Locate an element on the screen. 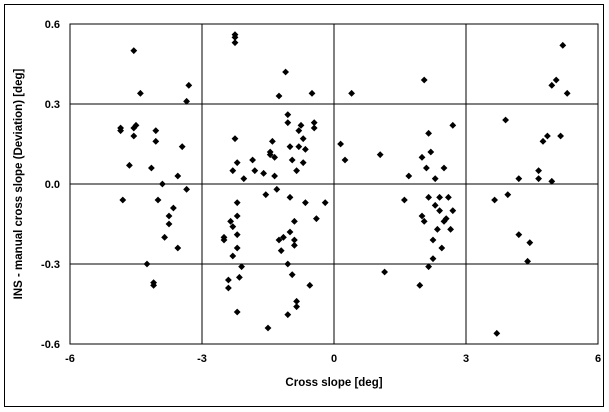  y-tick-label: 0.6 is located at coordinates (52, 25).